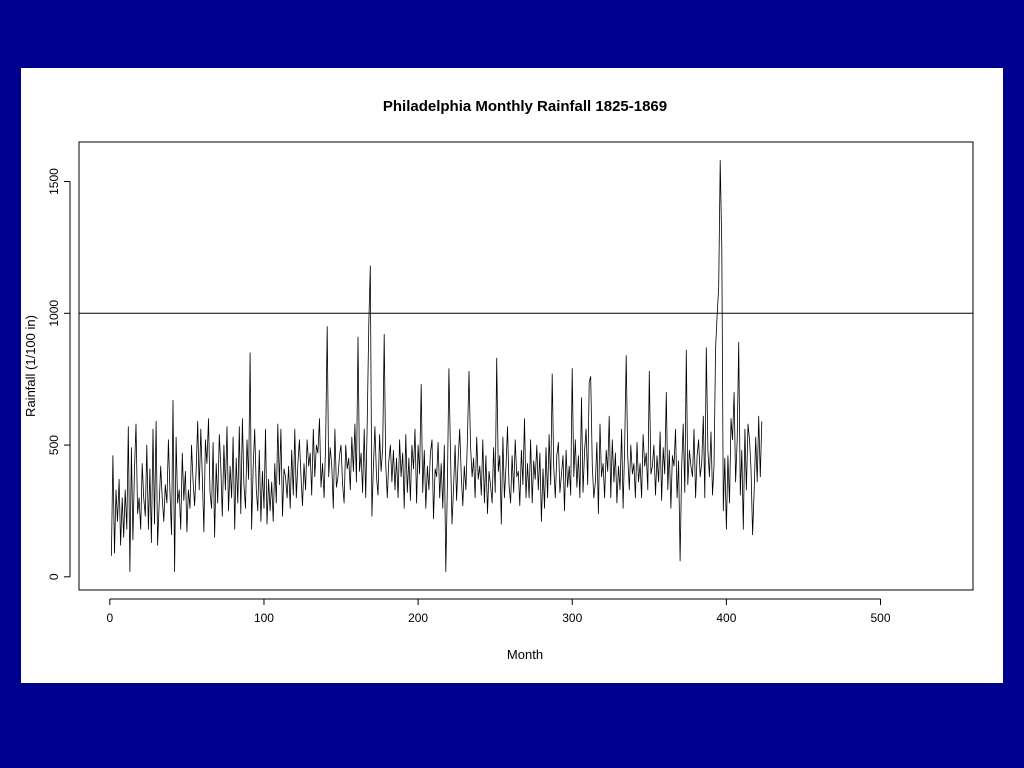 The image size is (1024, 768). What do you see at coordinates (54, 445) in the screenshot?
I see `y-tick-label: 500` at bounding box center [54, 445].